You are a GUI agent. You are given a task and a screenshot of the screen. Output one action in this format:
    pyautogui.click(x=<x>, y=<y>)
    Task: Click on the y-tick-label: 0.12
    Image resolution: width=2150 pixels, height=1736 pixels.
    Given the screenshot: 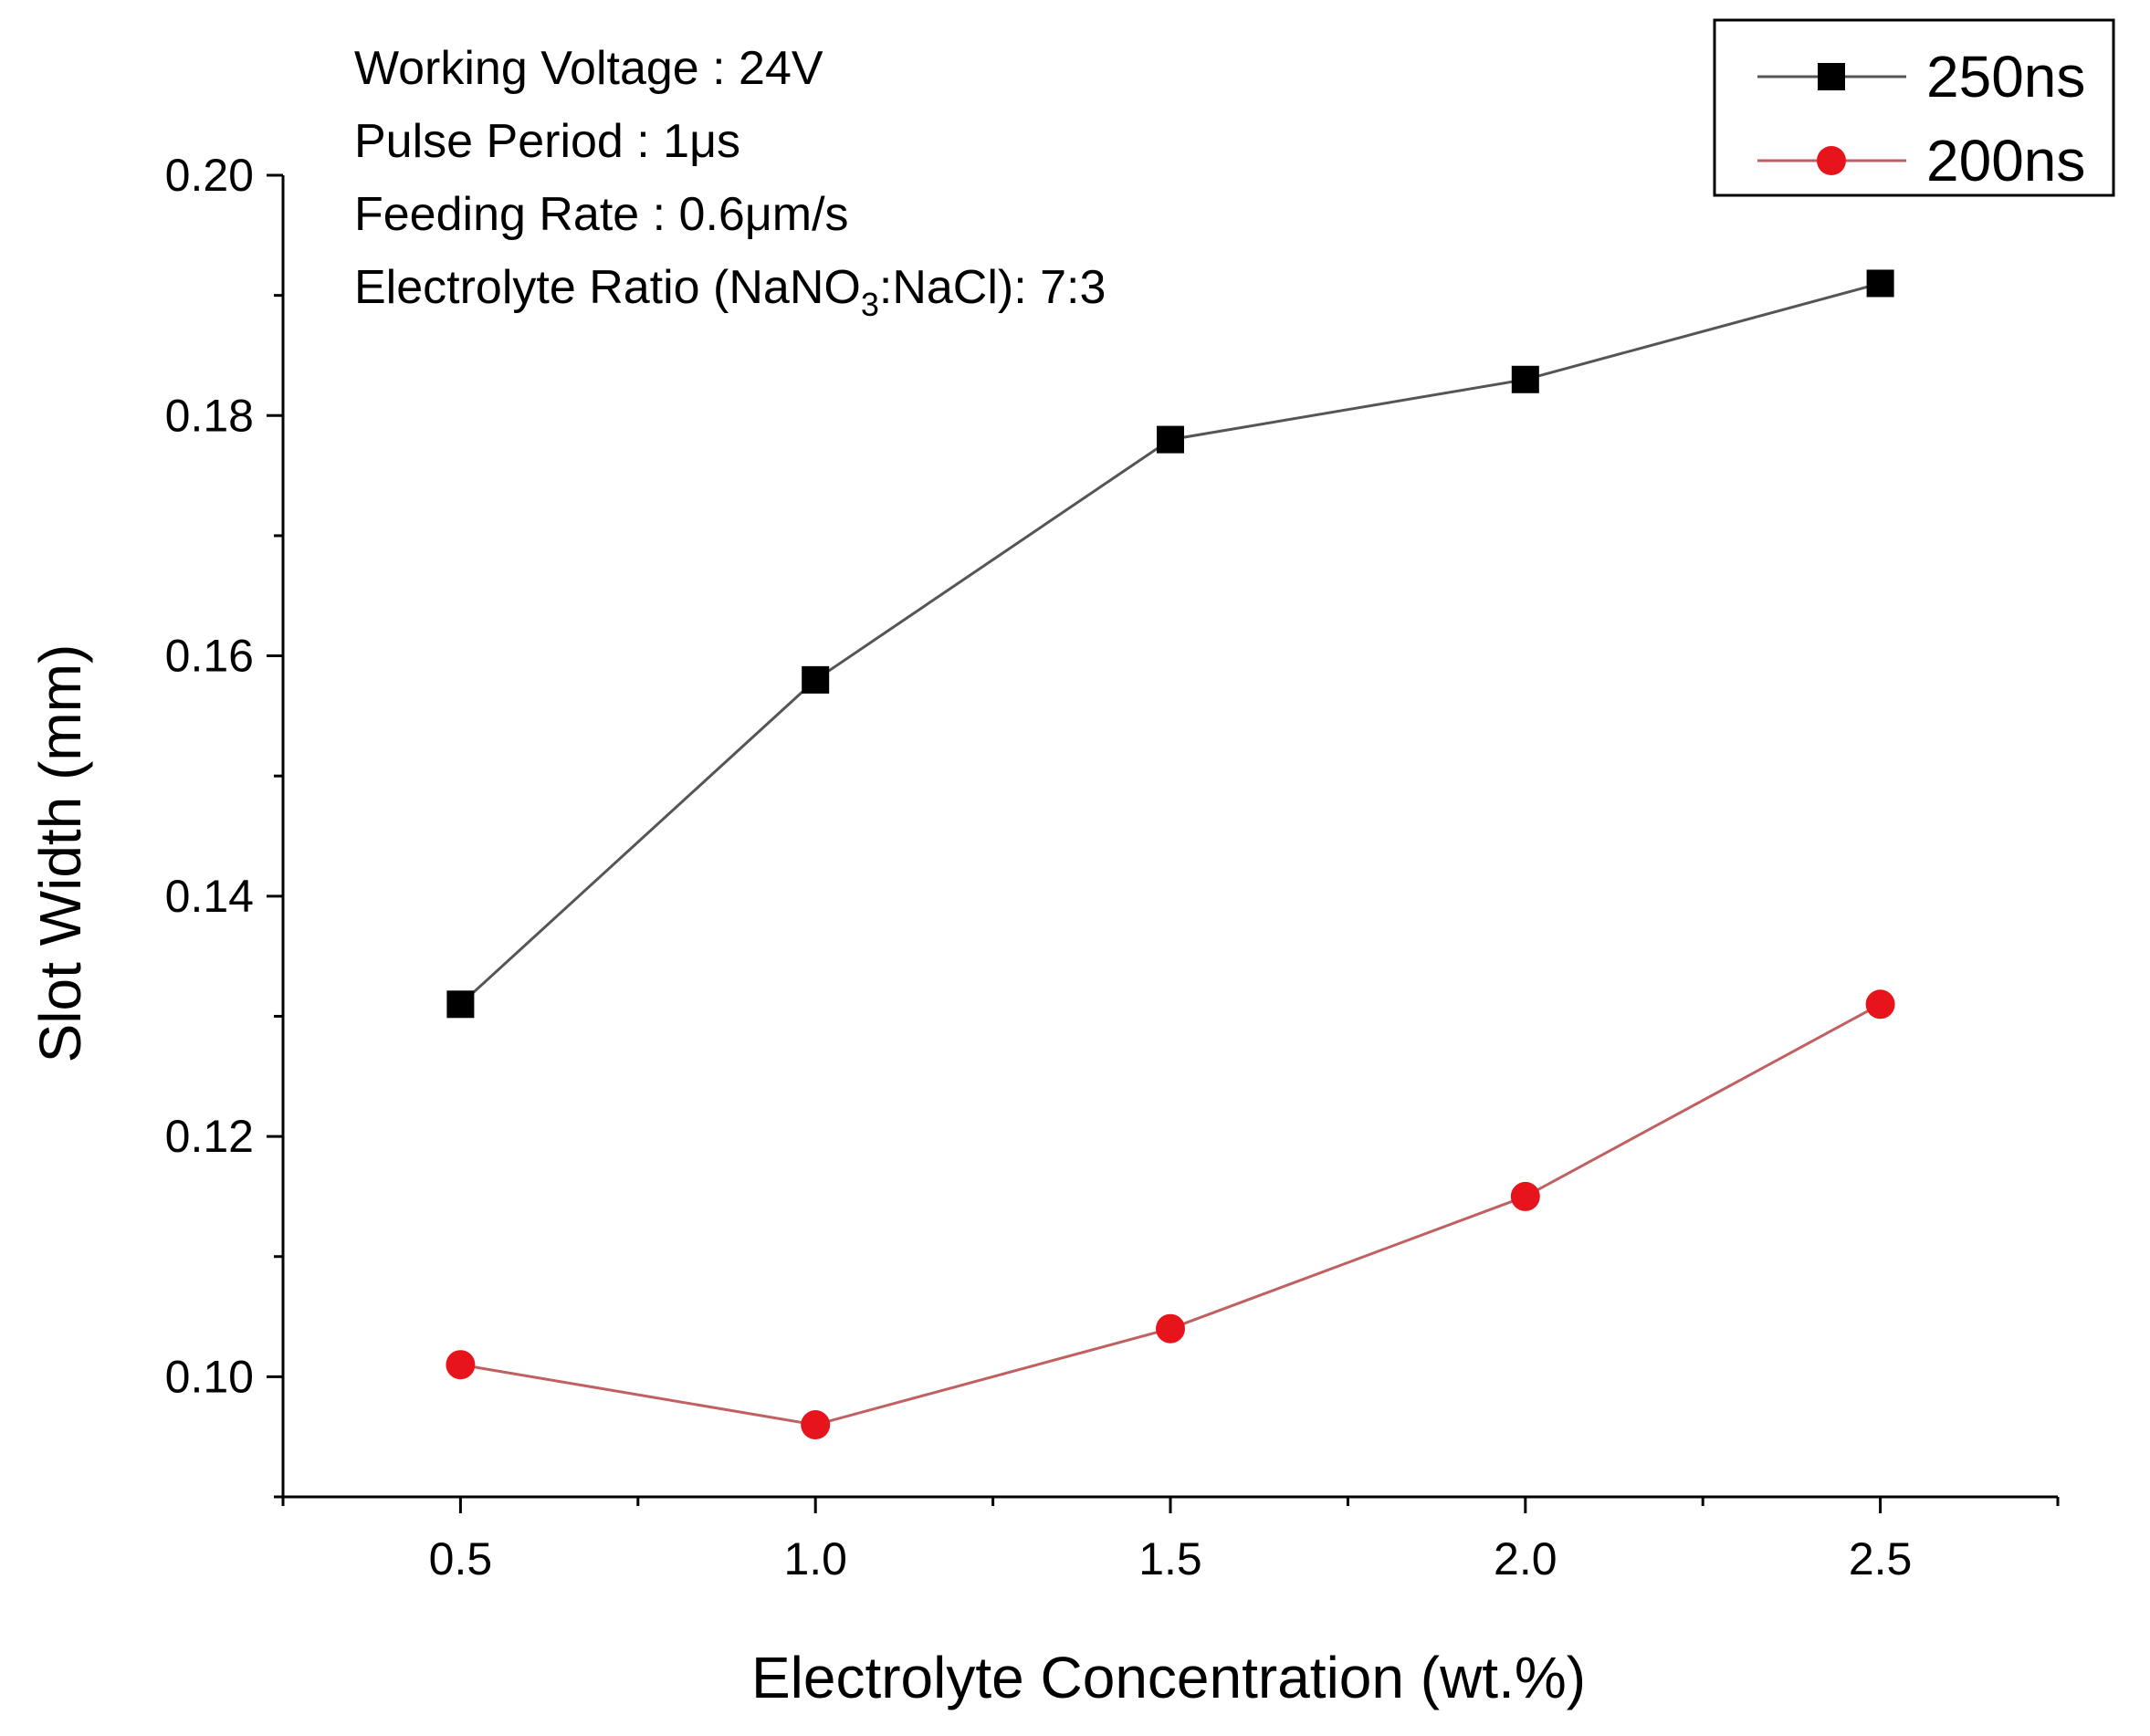 What is the action you would take?
    pyautogui.click(x=209, y=1136)
    